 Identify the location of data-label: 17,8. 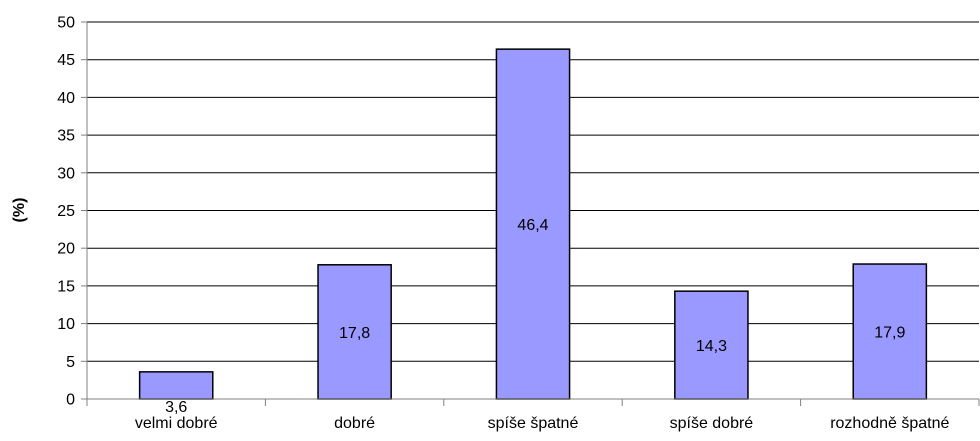
(354, 333).